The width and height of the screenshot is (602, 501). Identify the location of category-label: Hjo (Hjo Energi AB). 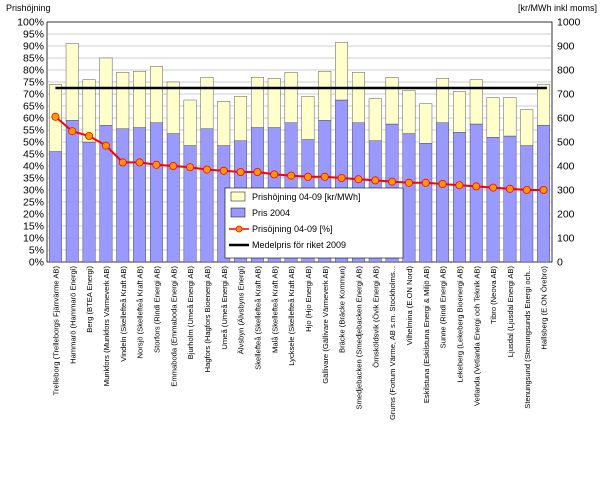
(308, 299).